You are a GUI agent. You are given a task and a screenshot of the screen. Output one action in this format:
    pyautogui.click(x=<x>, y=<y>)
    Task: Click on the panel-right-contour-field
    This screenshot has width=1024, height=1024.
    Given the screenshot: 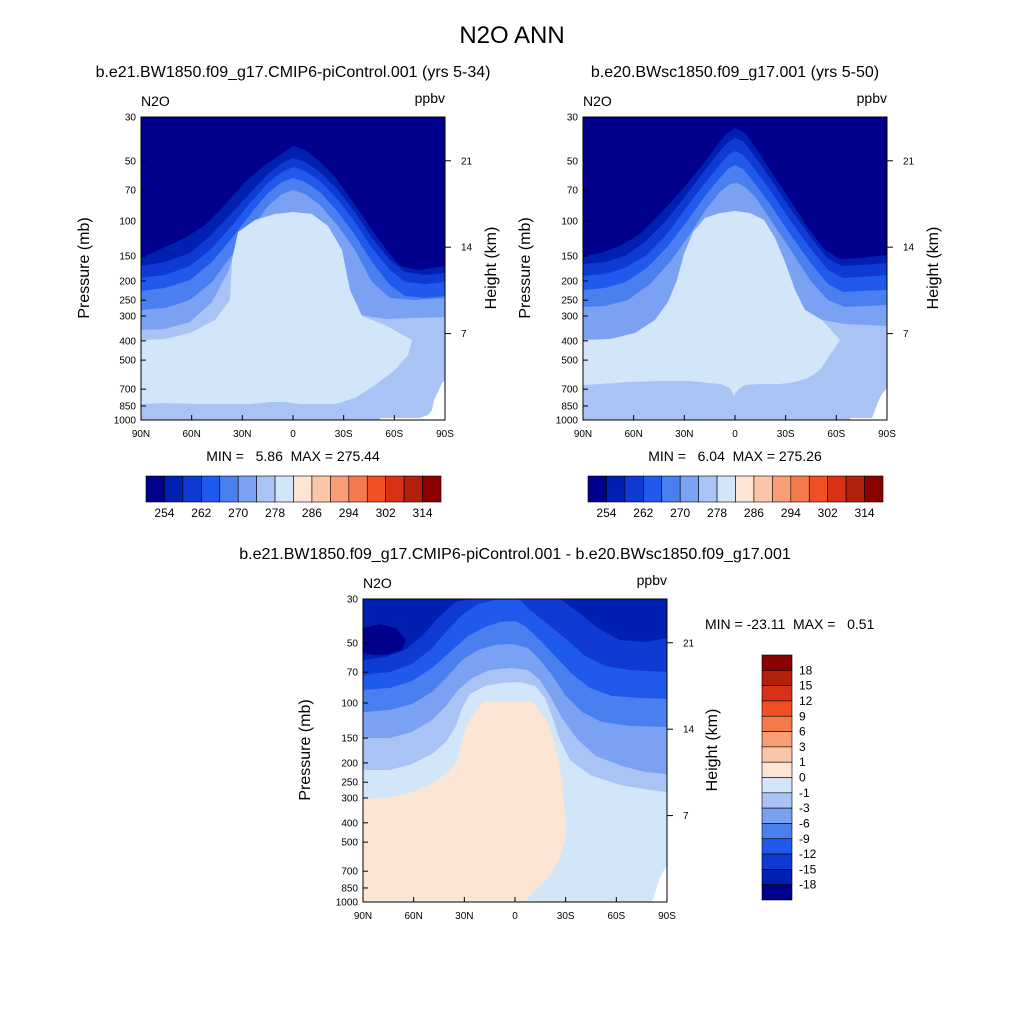 What is the action you would take?
    pyautogui.click(x=735, y=268)
    